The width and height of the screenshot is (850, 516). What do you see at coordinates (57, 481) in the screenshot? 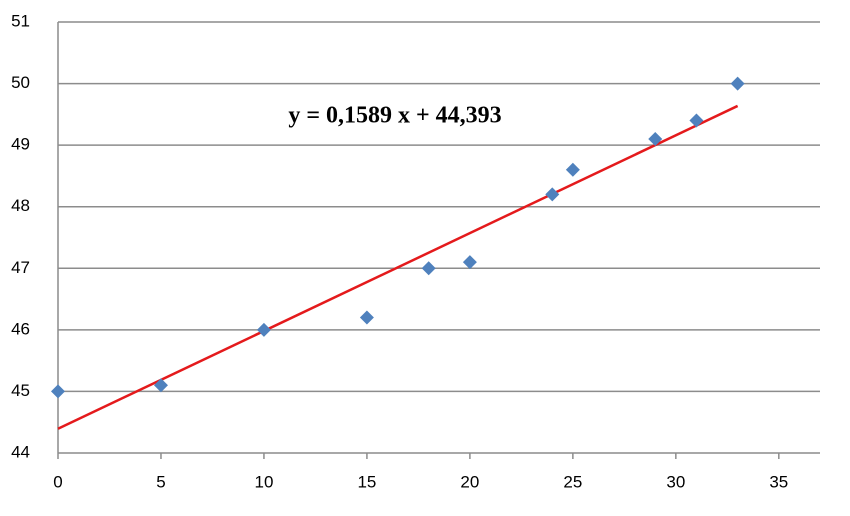
I see `x-tick-label: 0` at bounding box center [57, 481].